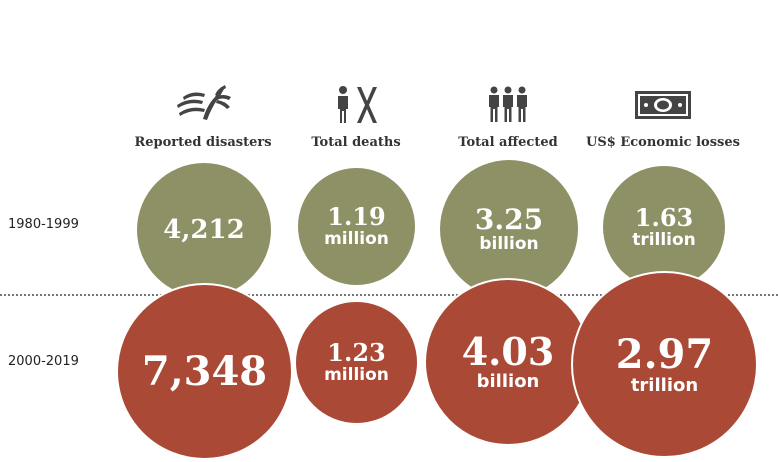  Describe the element at coordinates (357, 104) in the screenshot. I see `person-death-icon` at that location.